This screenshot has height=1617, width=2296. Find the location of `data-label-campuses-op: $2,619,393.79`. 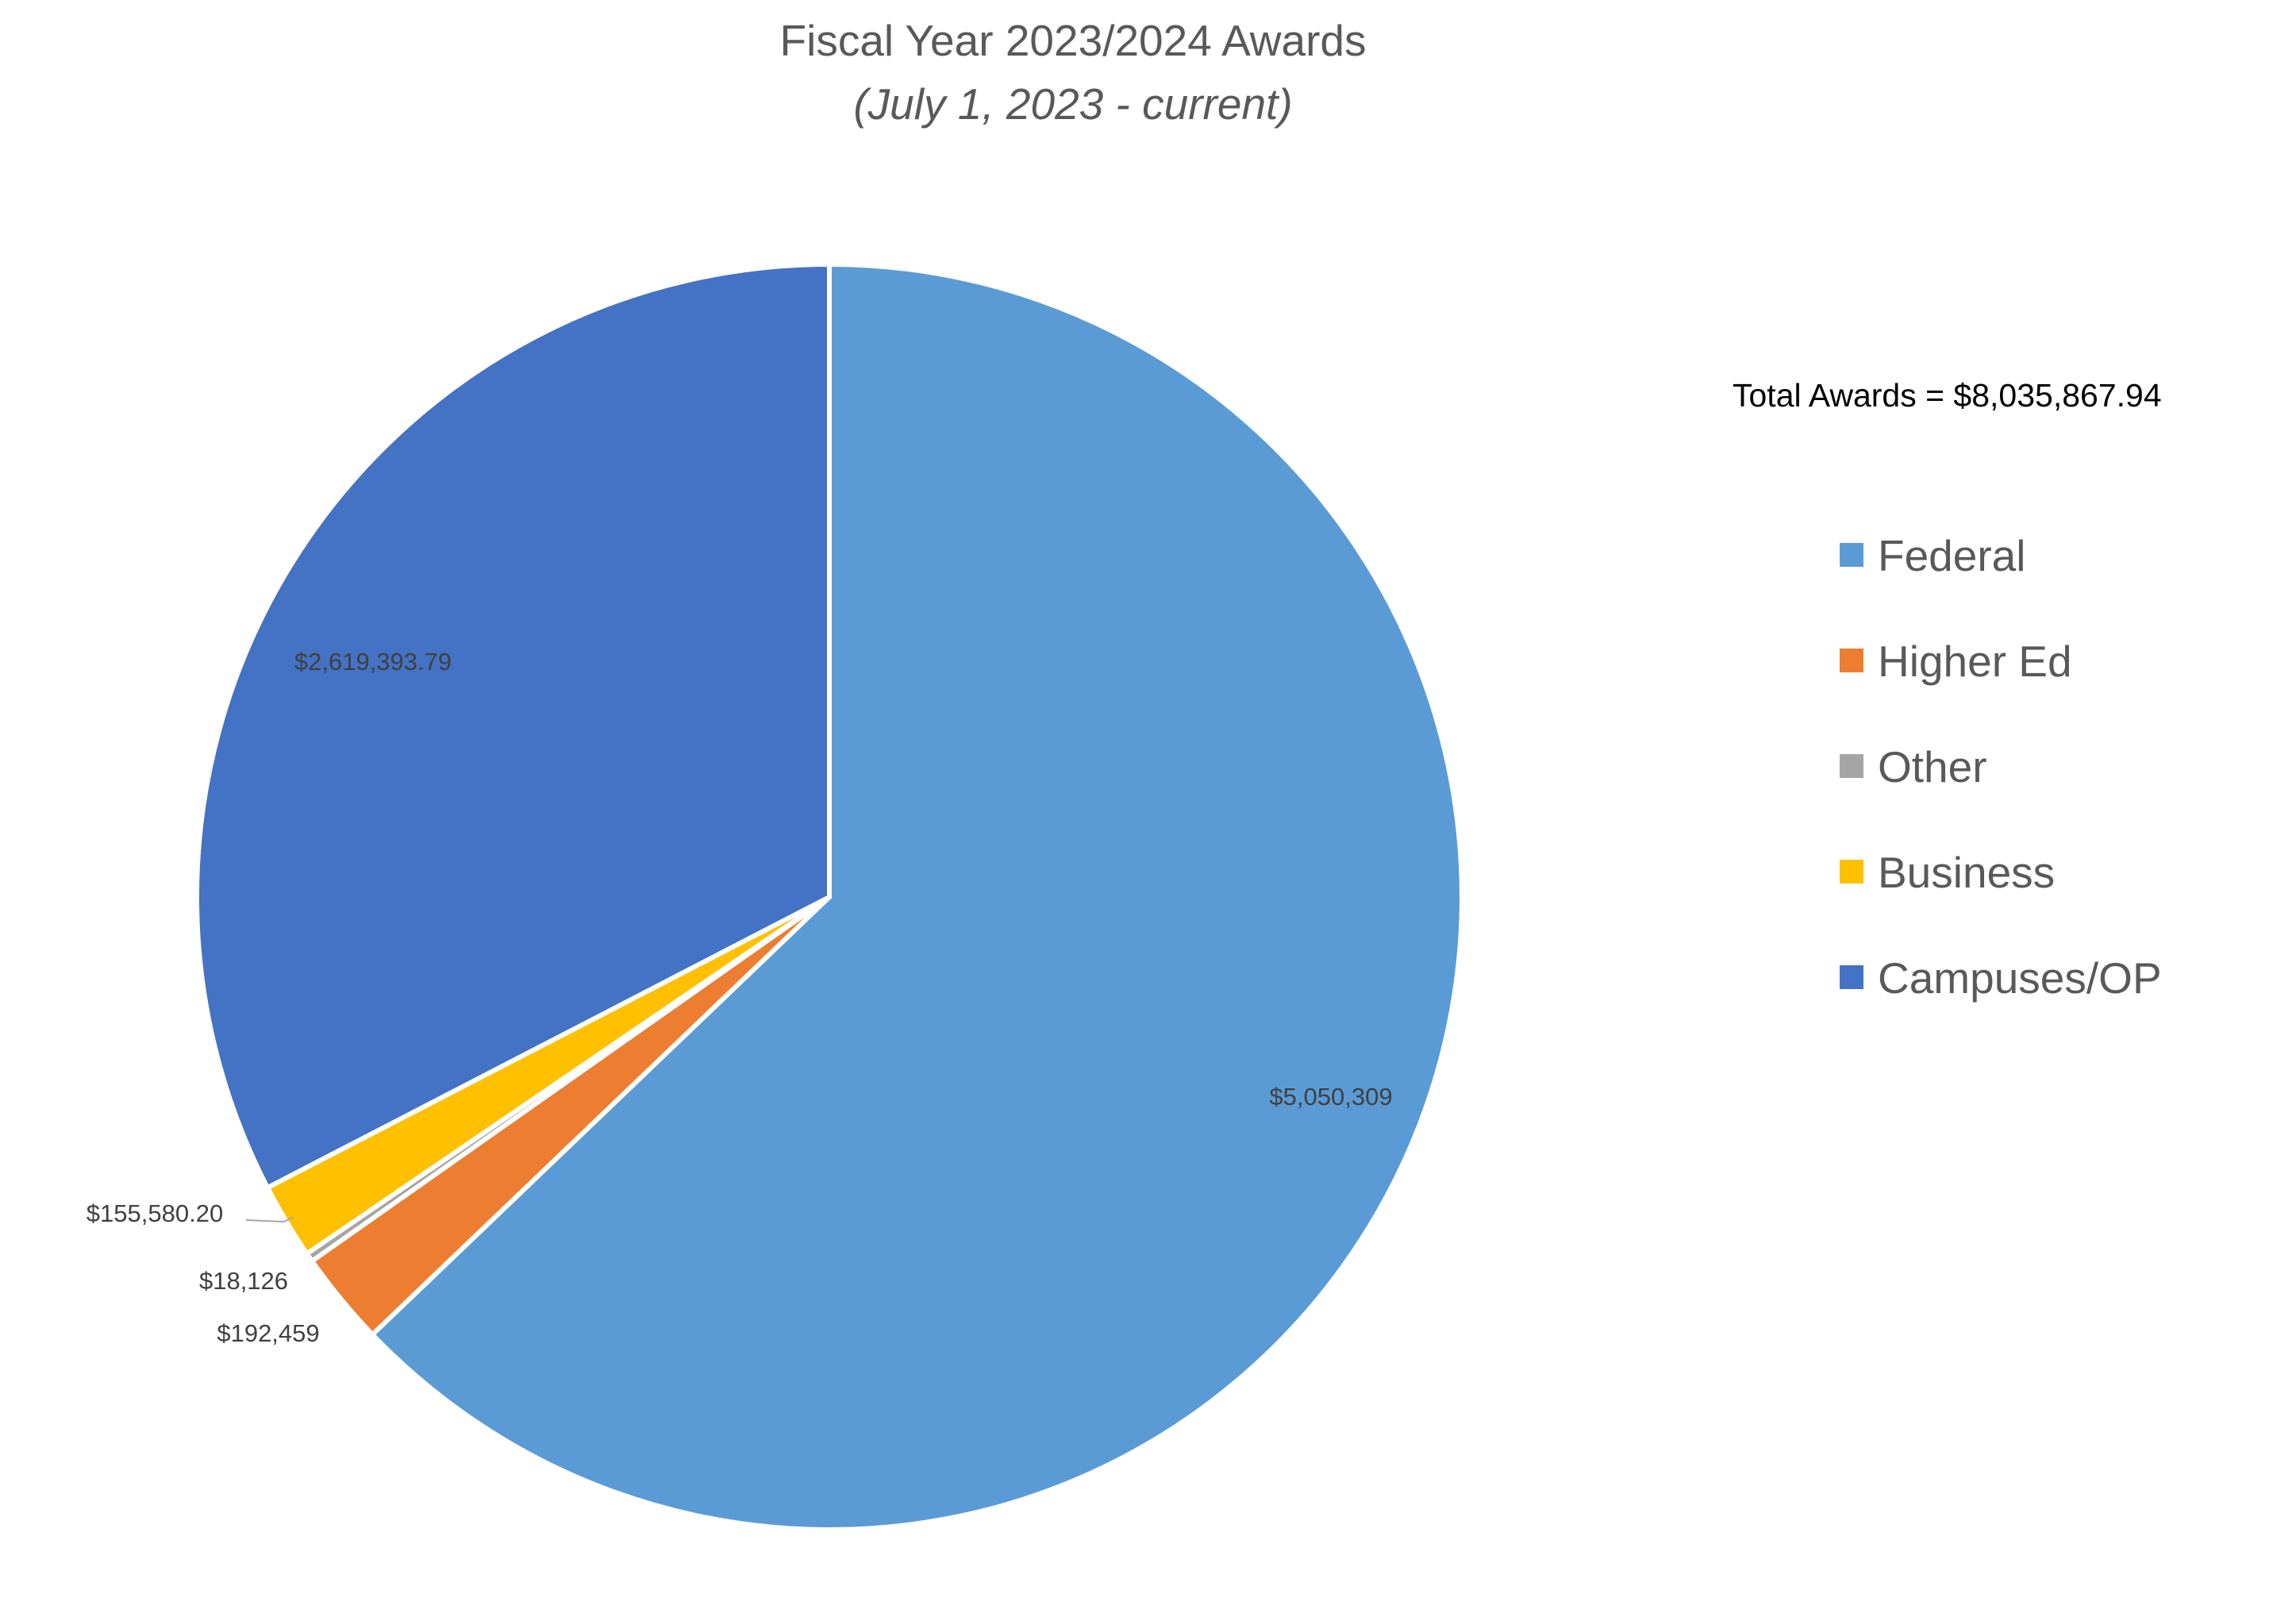

data-label-campuses-op: $2,619,393.79 is located at coordinates (373, 662).